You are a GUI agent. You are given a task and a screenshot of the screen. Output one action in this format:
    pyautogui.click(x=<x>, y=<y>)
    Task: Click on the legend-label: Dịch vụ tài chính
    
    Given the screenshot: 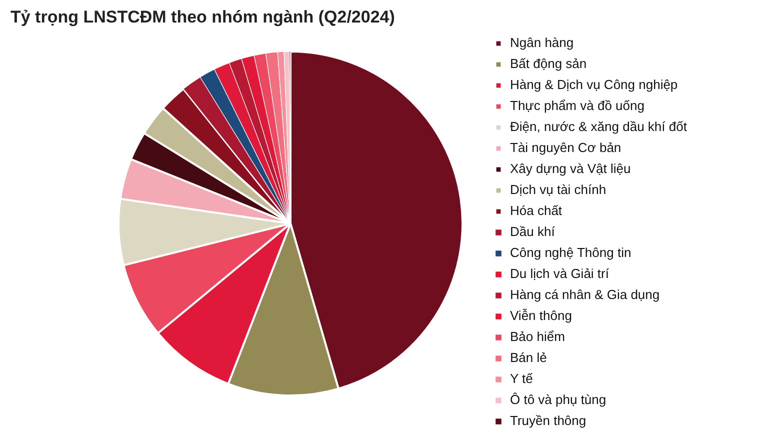 What is the action you would take?
    pyautogui.click(x=558, y=189)
    